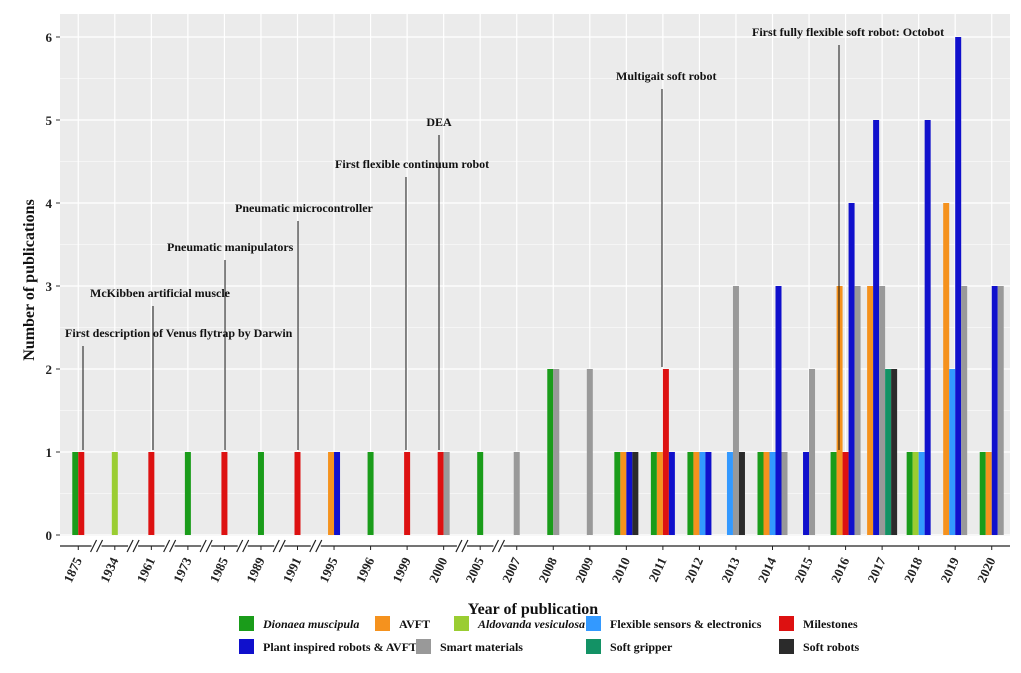 Image resolution: width=1021 pixels, height=673 pixels. I want to click on x-tick-label: 2016, so click(840, 569).